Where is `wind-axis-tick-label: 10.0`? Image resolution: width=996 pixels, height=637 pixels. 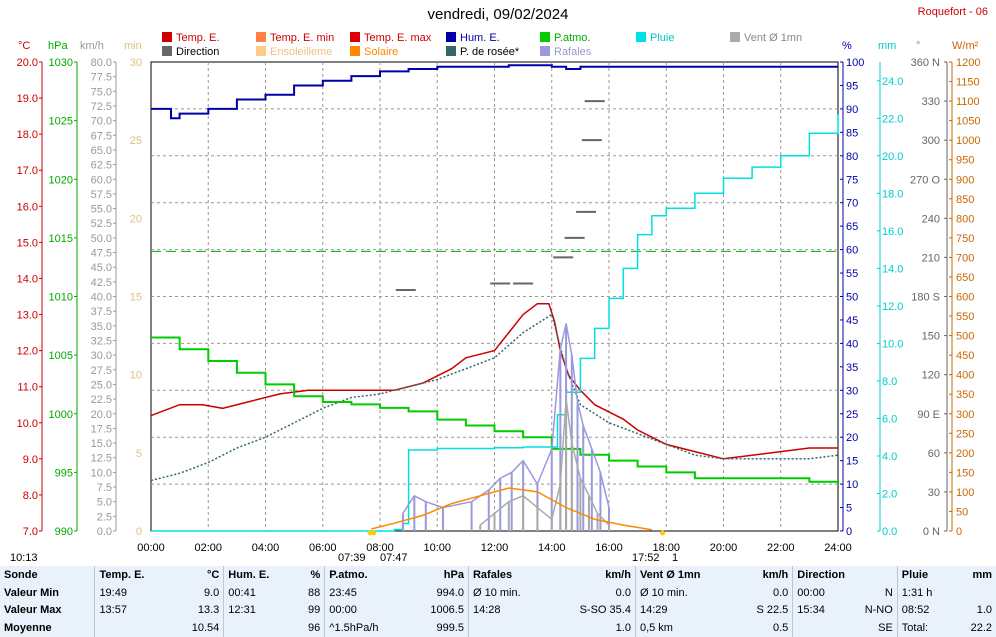
wind-axis-tick-label: 10.0 is located at coordinates (101, 473).